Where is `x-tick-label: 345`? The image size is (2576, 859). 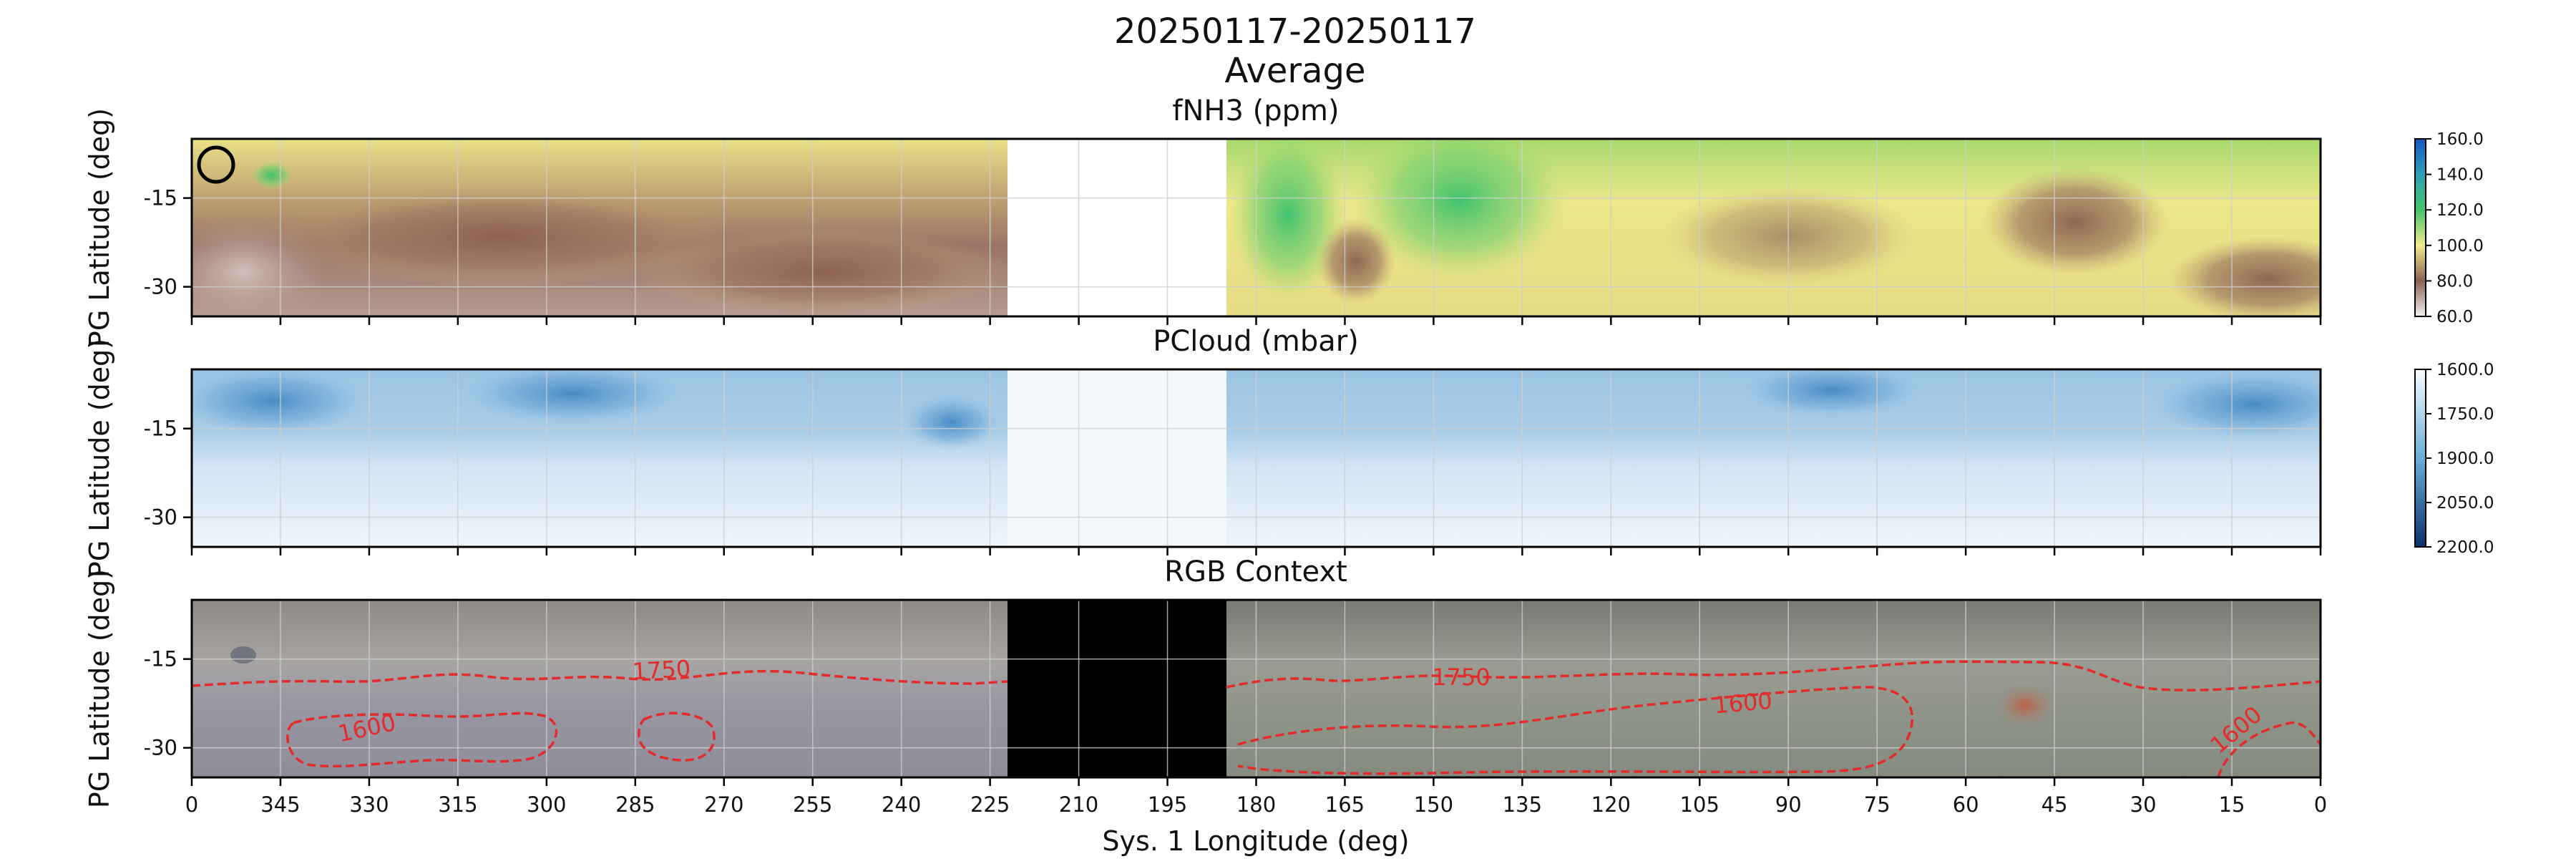 x-tick-label: 345 is located at coordinates (280, 804).